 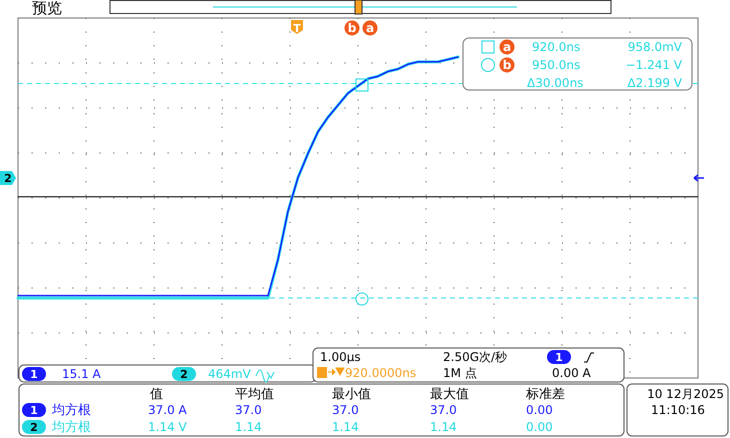 I want to click on text: 920.0000ns, so click(x=380, y=373).